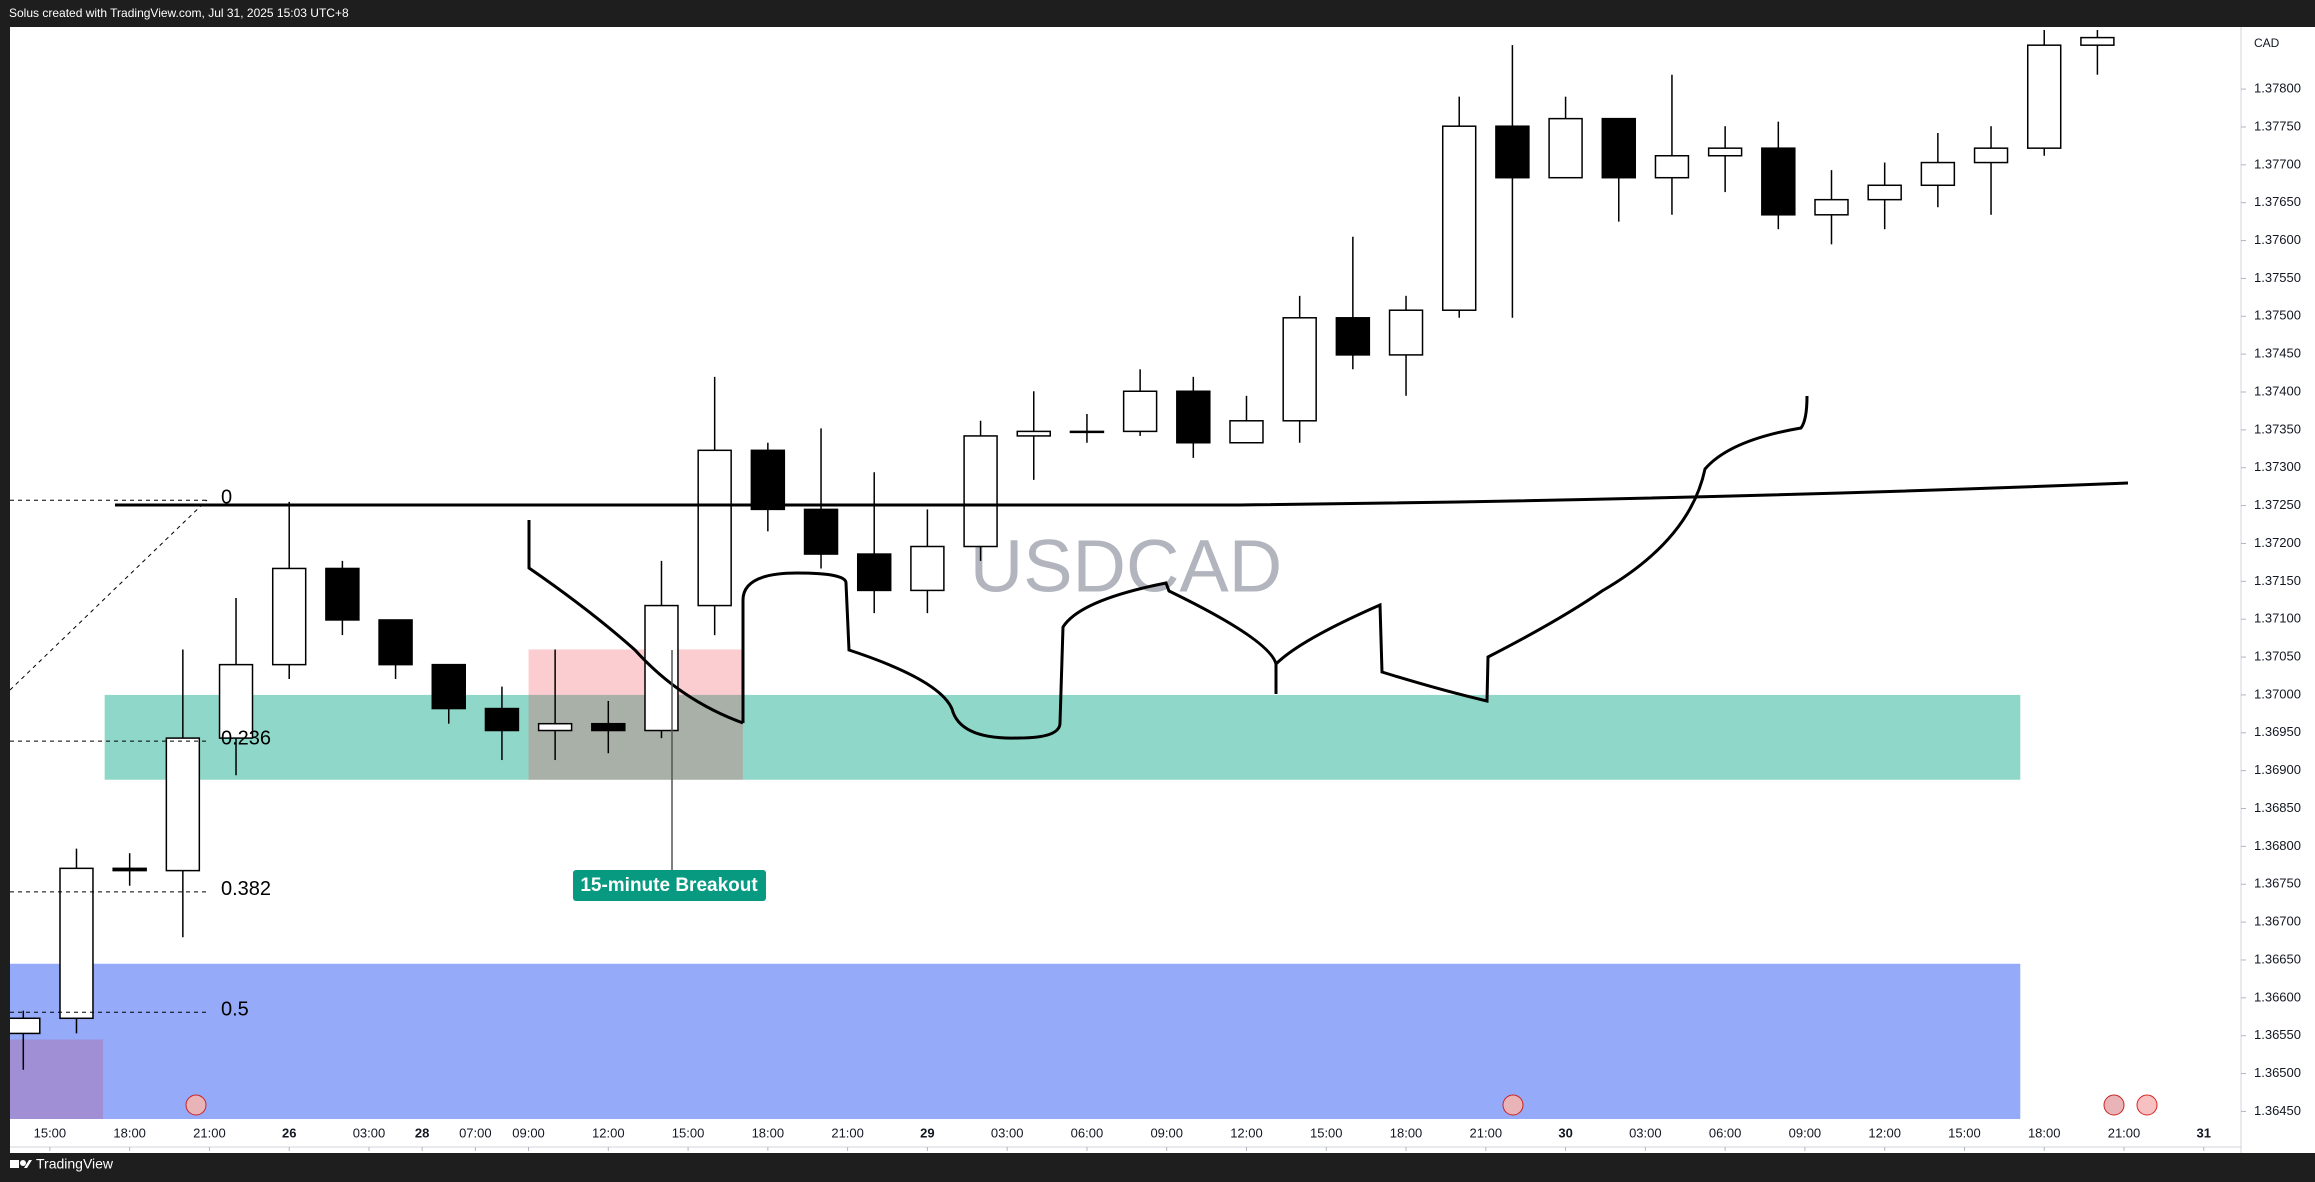 This screenshot has width=2315, height=1182. What do you see at coordinates (2204, 1132) in the screenshot?
I see `x-tick-label: 31` at bounding box center [2204, 1132].